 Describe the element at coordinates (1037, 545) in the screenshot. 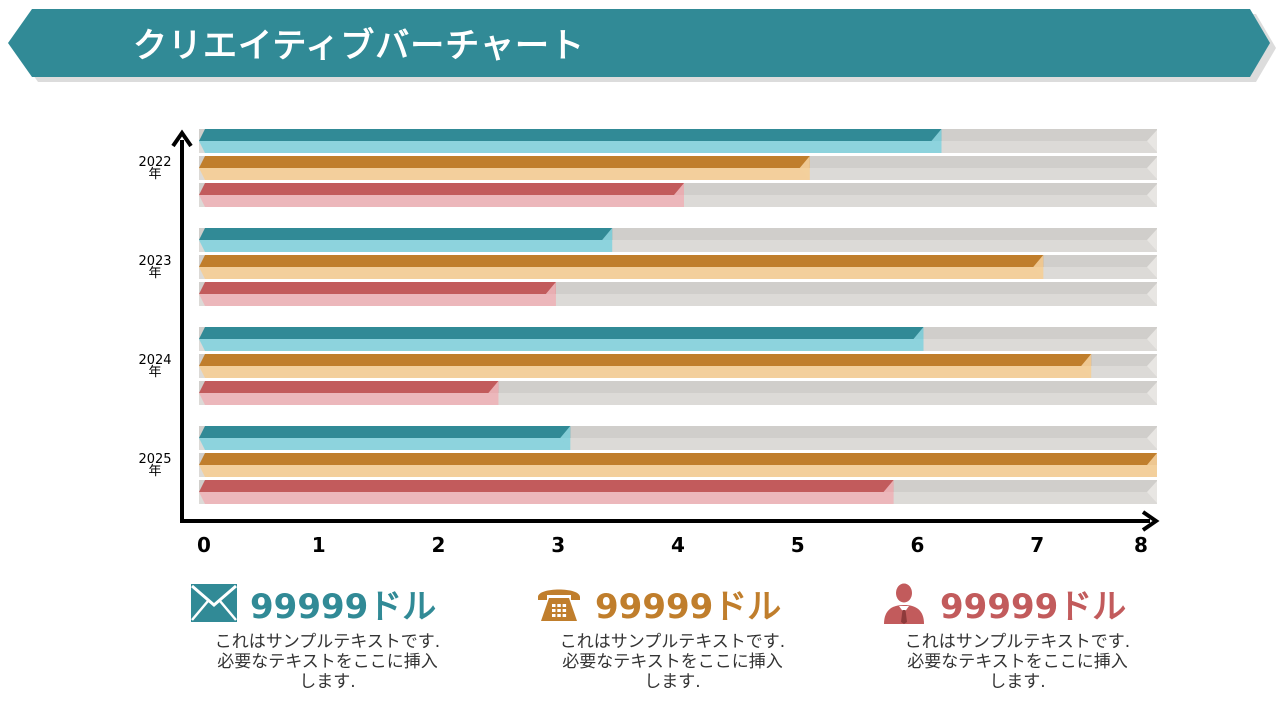

I see `x-tick-label: 7` at that location.